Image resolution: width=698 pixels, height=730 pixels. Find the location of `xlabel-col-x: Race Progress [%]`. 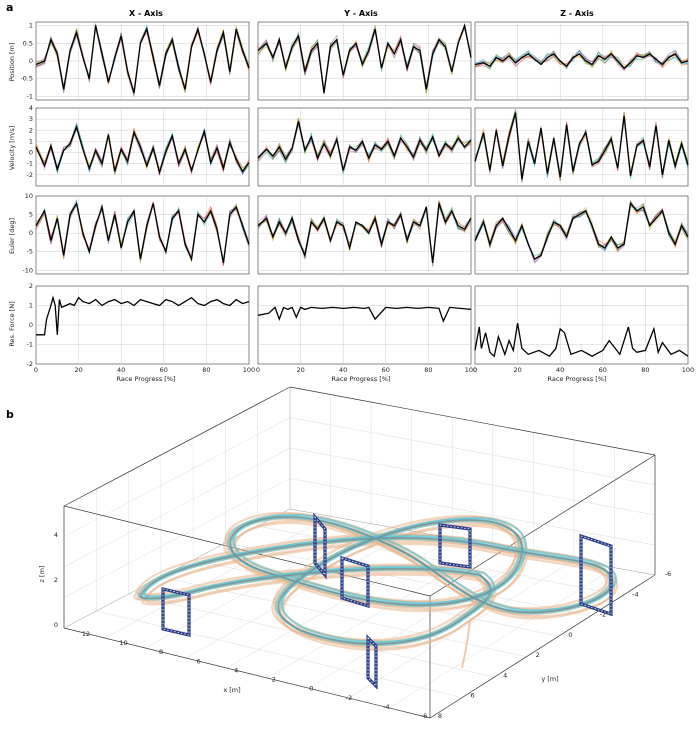

xlabel-col-x: Race Progress [%] is located at coordinates (145, 379).